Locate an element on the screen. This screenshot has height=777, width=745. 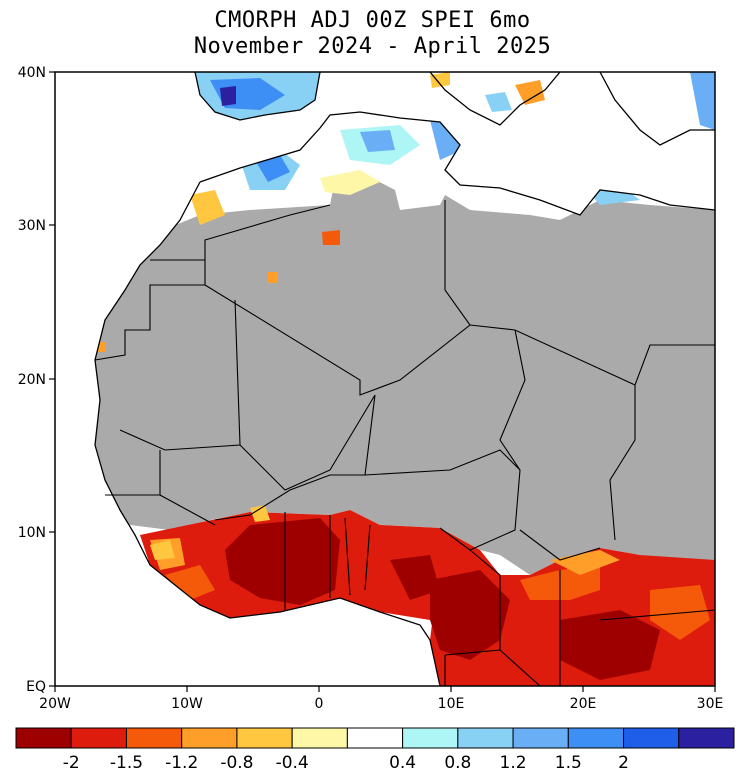
lon-label-20e: 20E is located at coordinates (583, 704).